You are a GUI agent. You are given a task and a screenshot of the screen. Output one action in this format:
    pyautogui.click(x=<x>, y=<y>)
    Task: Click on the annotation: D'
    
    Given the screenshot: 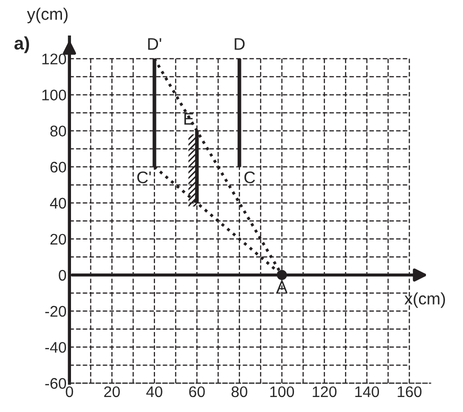 What is the action you would take?
    pyautogui.click(x=155, y=44)
    